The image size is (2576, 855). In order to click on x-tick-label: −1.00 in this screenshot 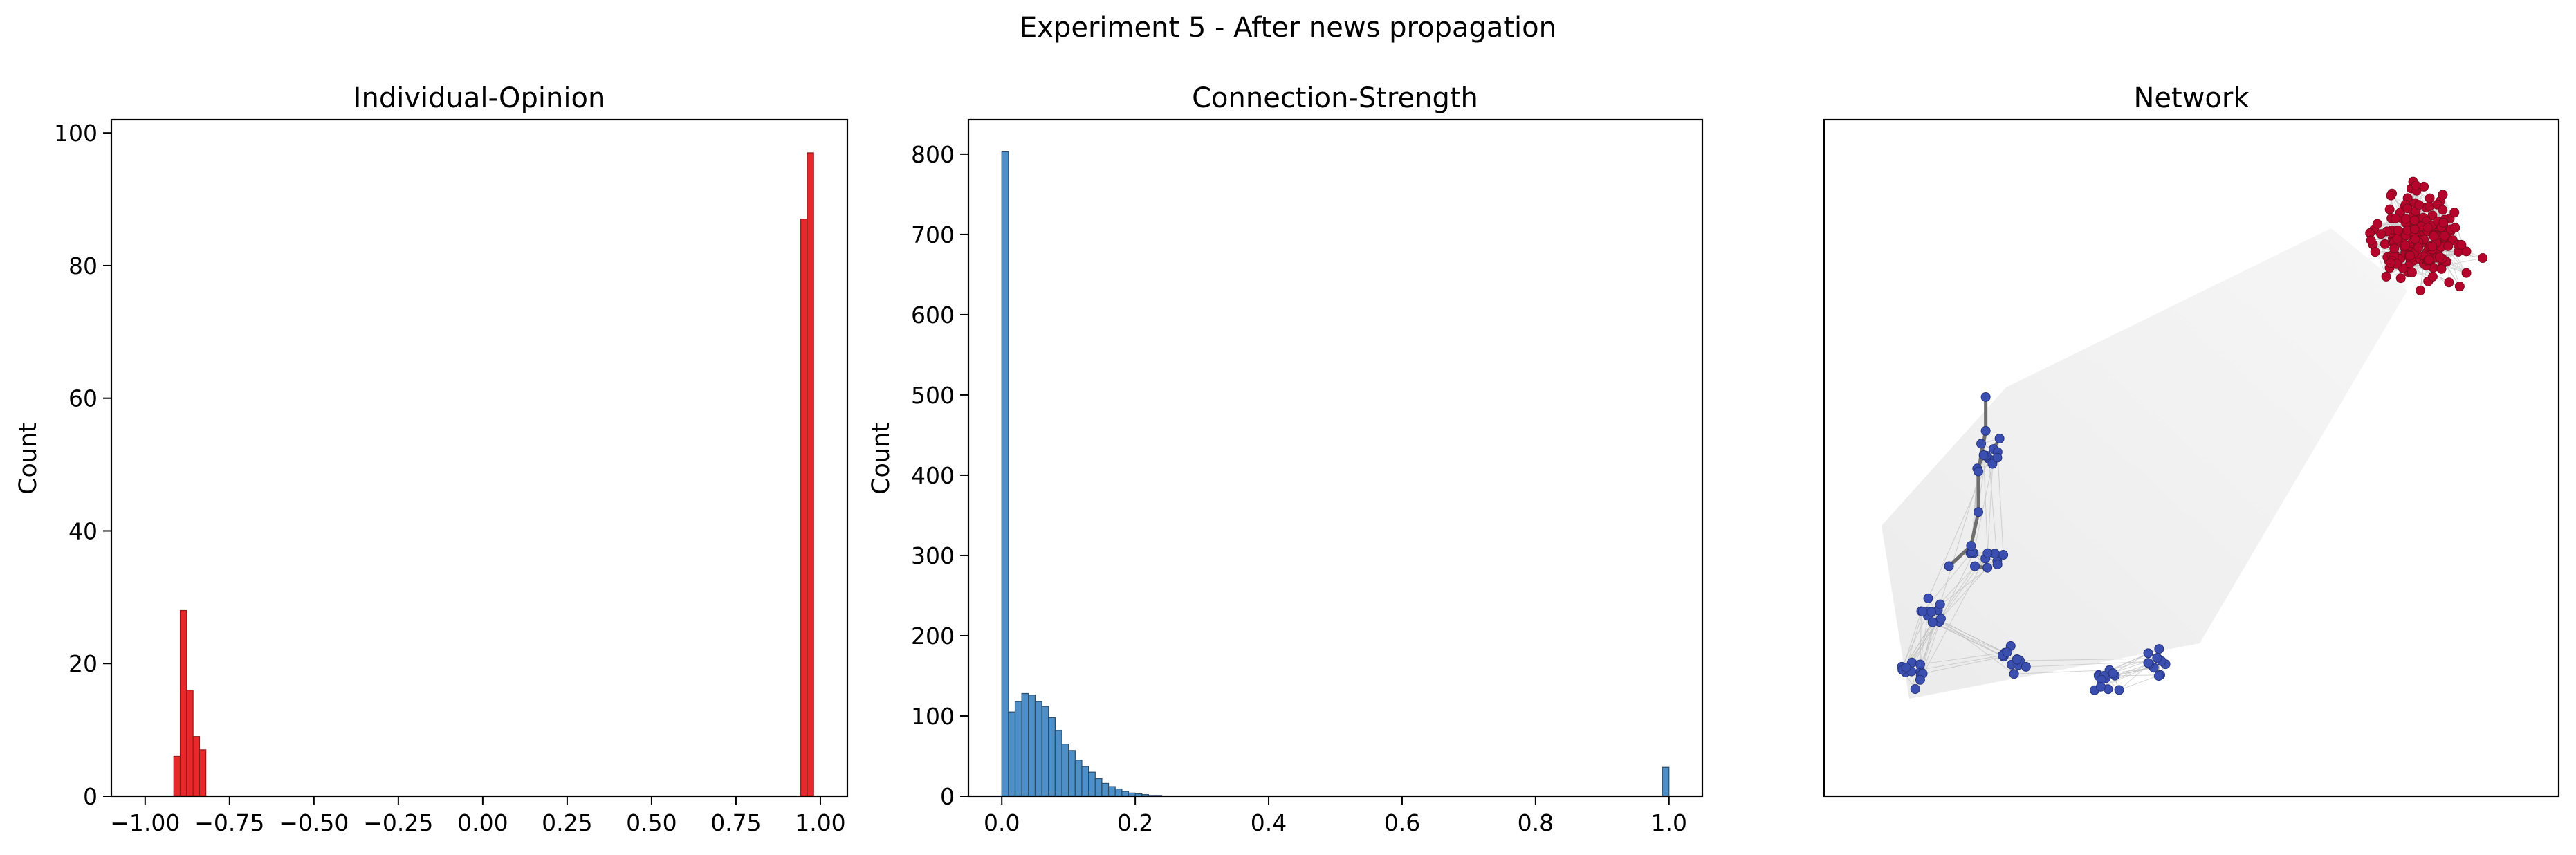, I will do `click(145, 822)`.